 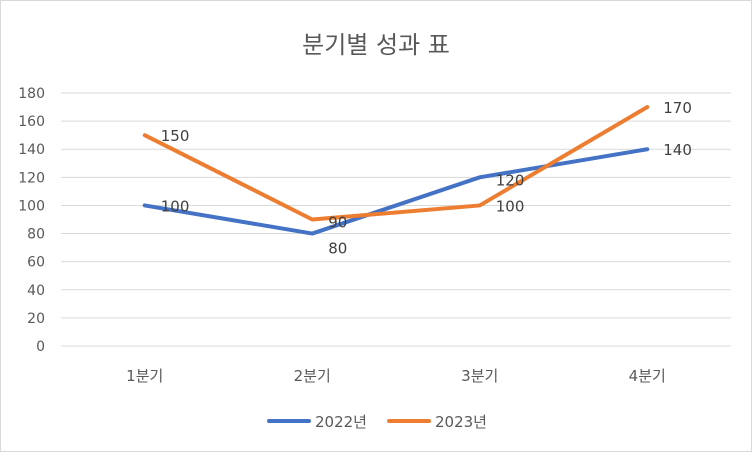 I want to click on y-tick-label: 40, so click(x=36, y=291).